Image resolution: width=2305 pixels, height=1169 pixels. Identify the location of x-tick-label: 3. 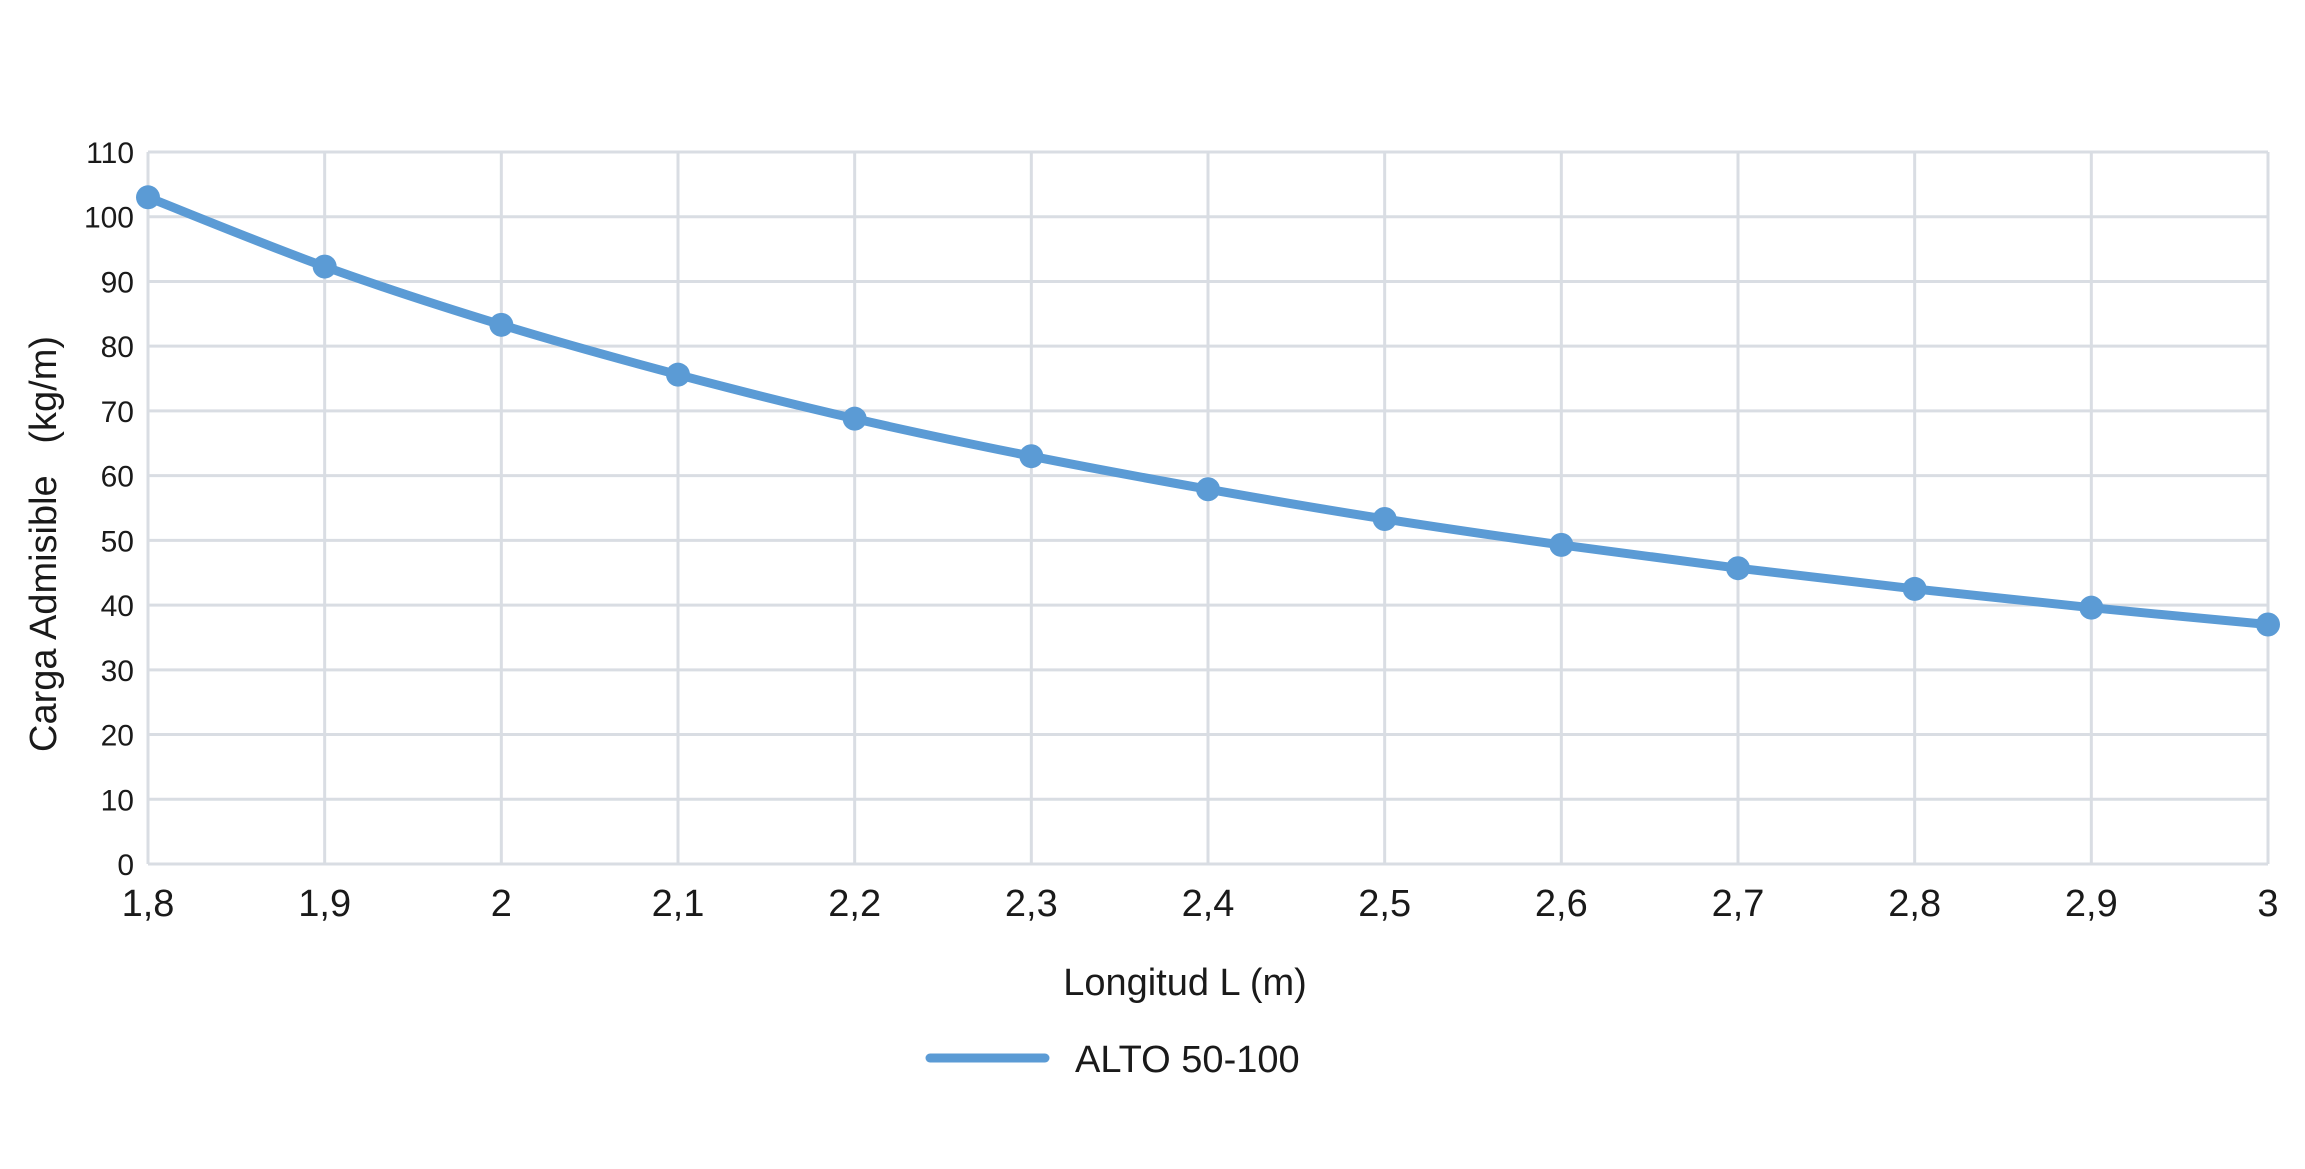
(2267, 904).